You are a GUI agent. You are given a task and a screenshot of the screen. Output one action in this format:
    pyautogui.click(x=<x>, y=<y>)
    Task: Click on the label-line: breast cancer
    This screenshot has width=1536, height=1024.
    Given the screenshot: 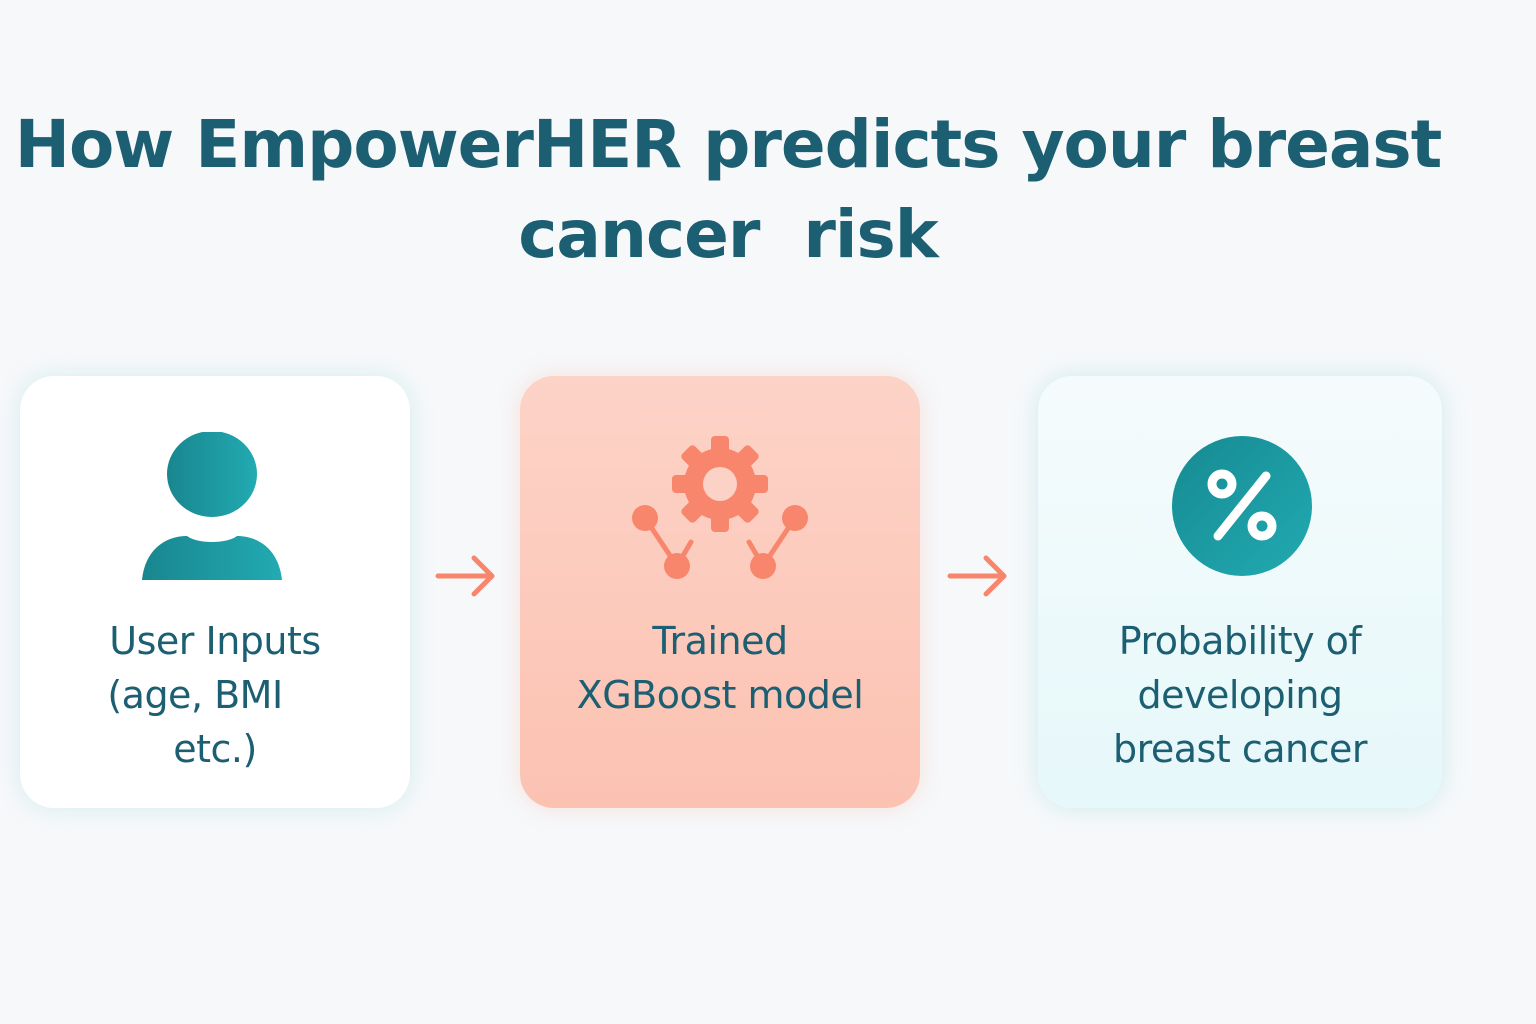 What is the action you would take?
    pyautogui.click(x=1240, y=749)
    